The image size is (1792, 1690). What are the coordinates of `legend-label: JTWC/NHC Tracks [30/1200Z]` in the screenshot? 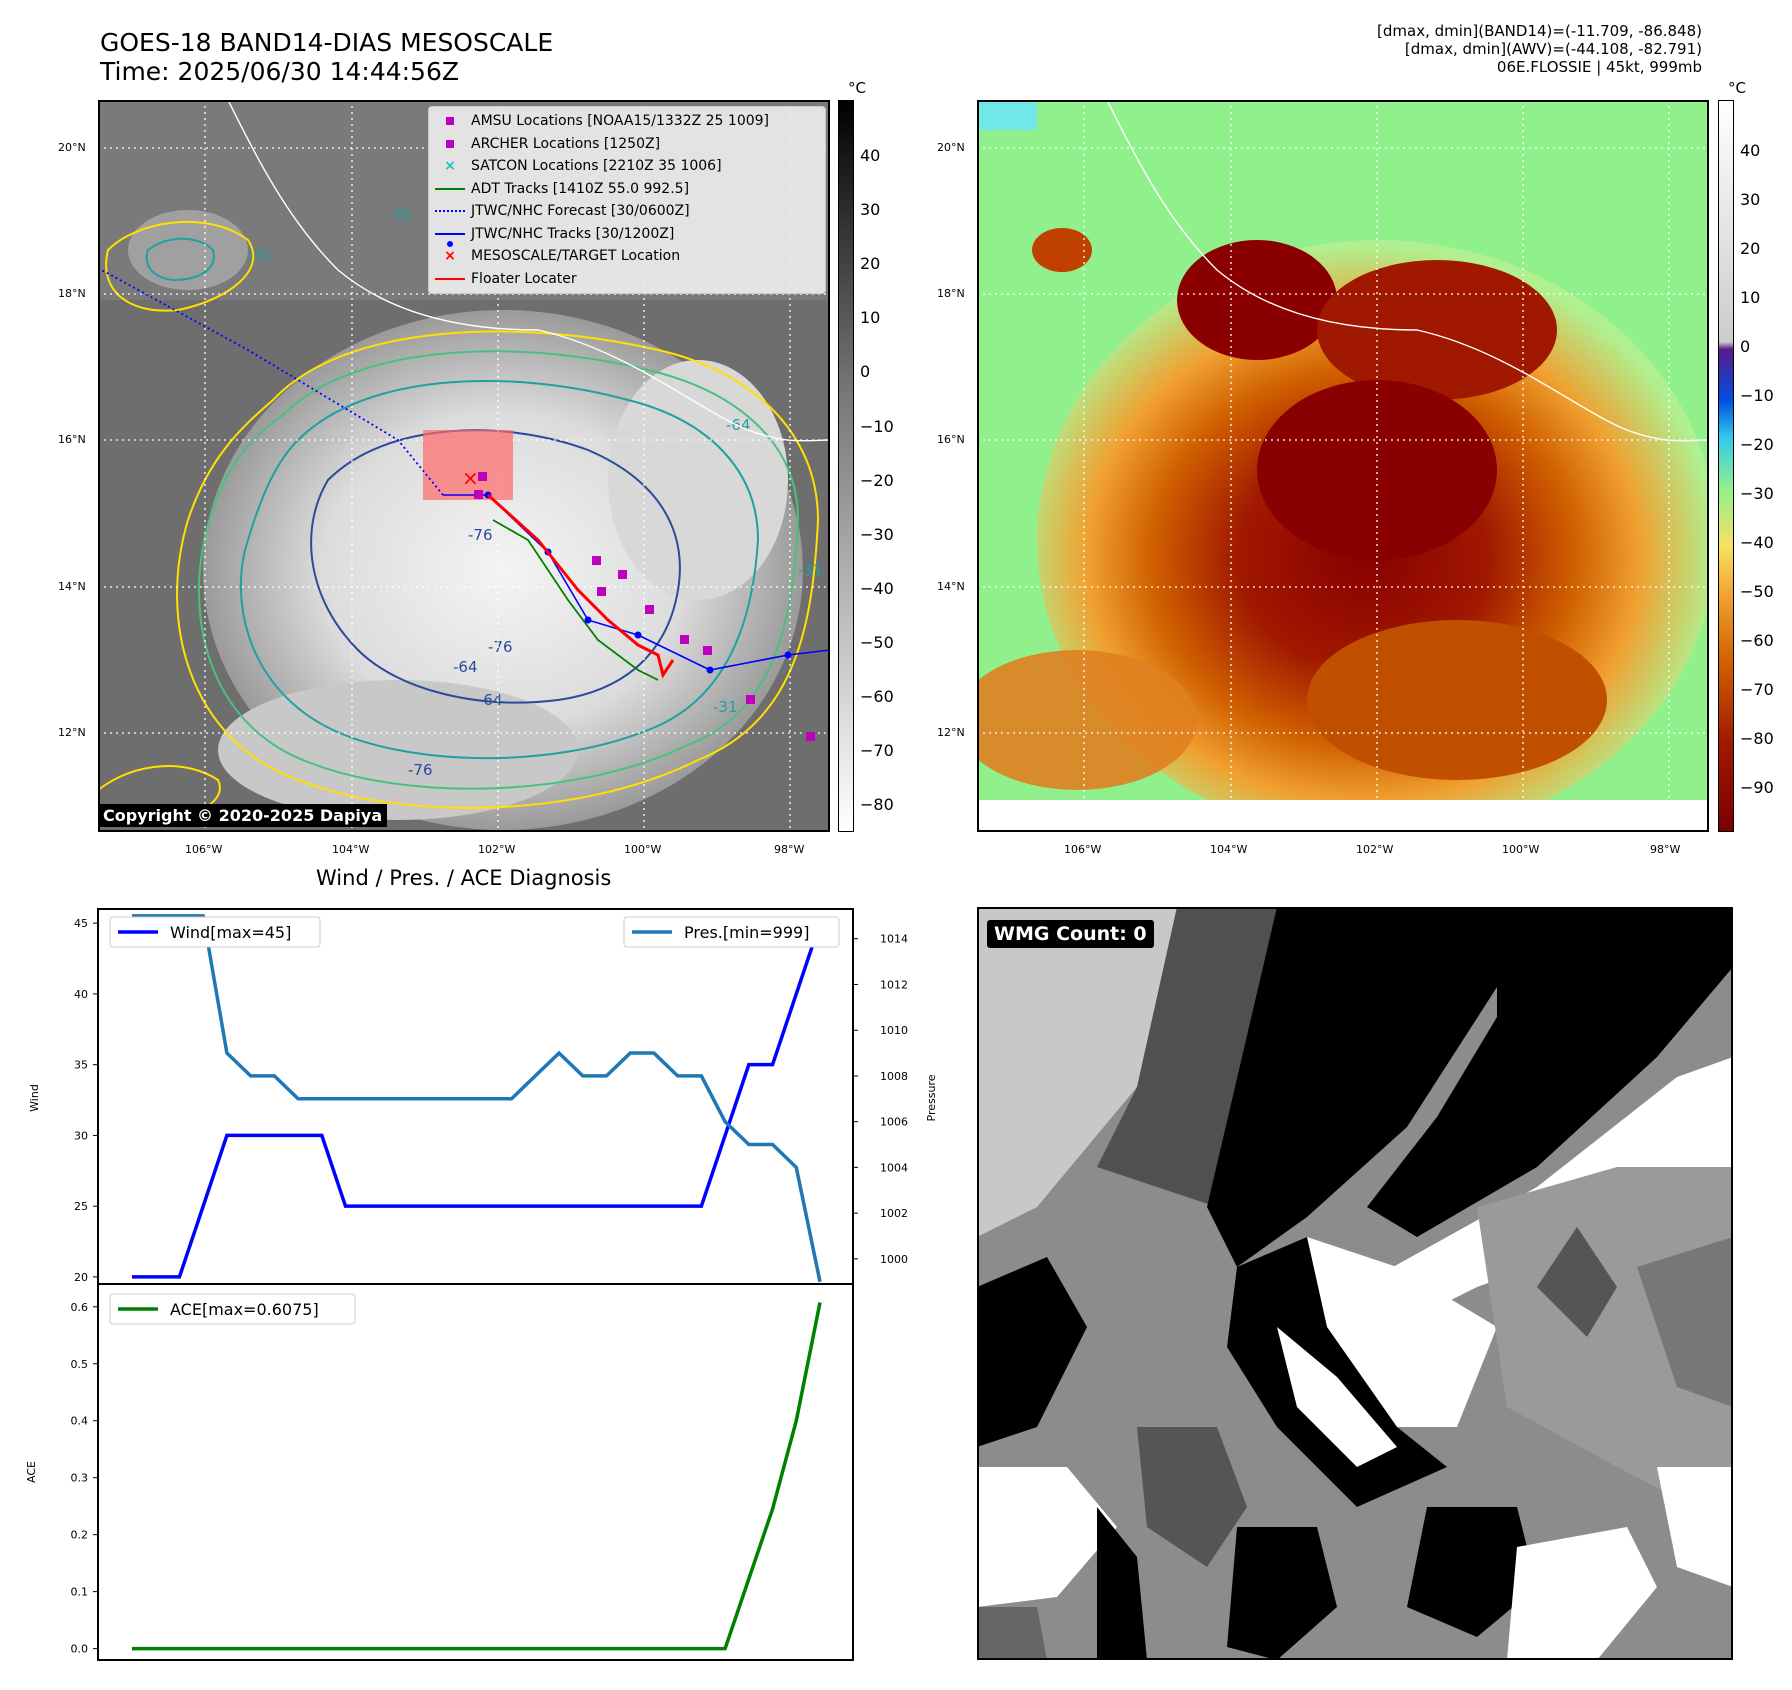 It's located at (573, 233).